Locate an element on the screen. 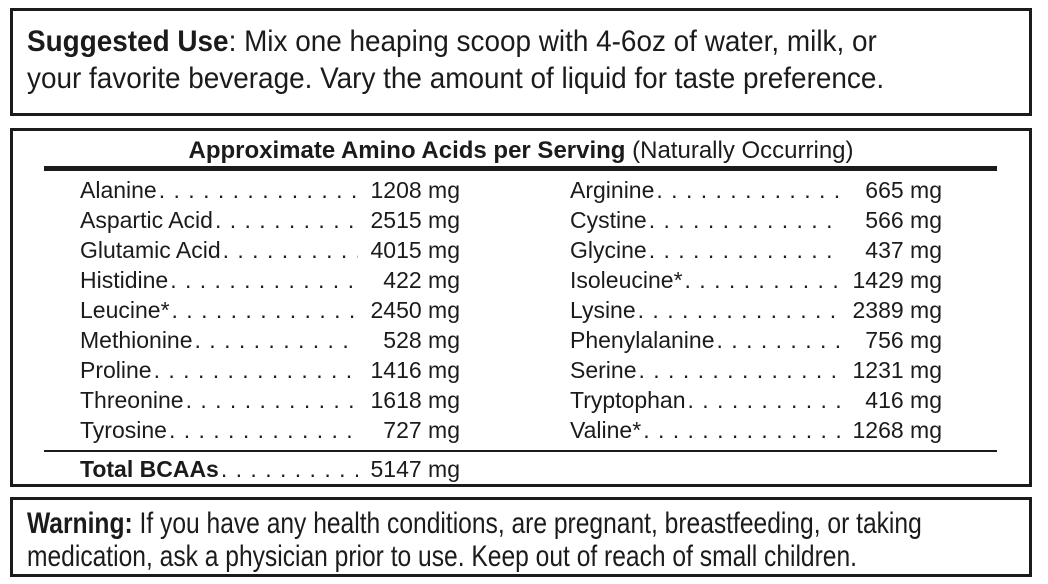  amino-row-tryptophan: Tryptophan 416 mg is located at coordinates (756, 400).